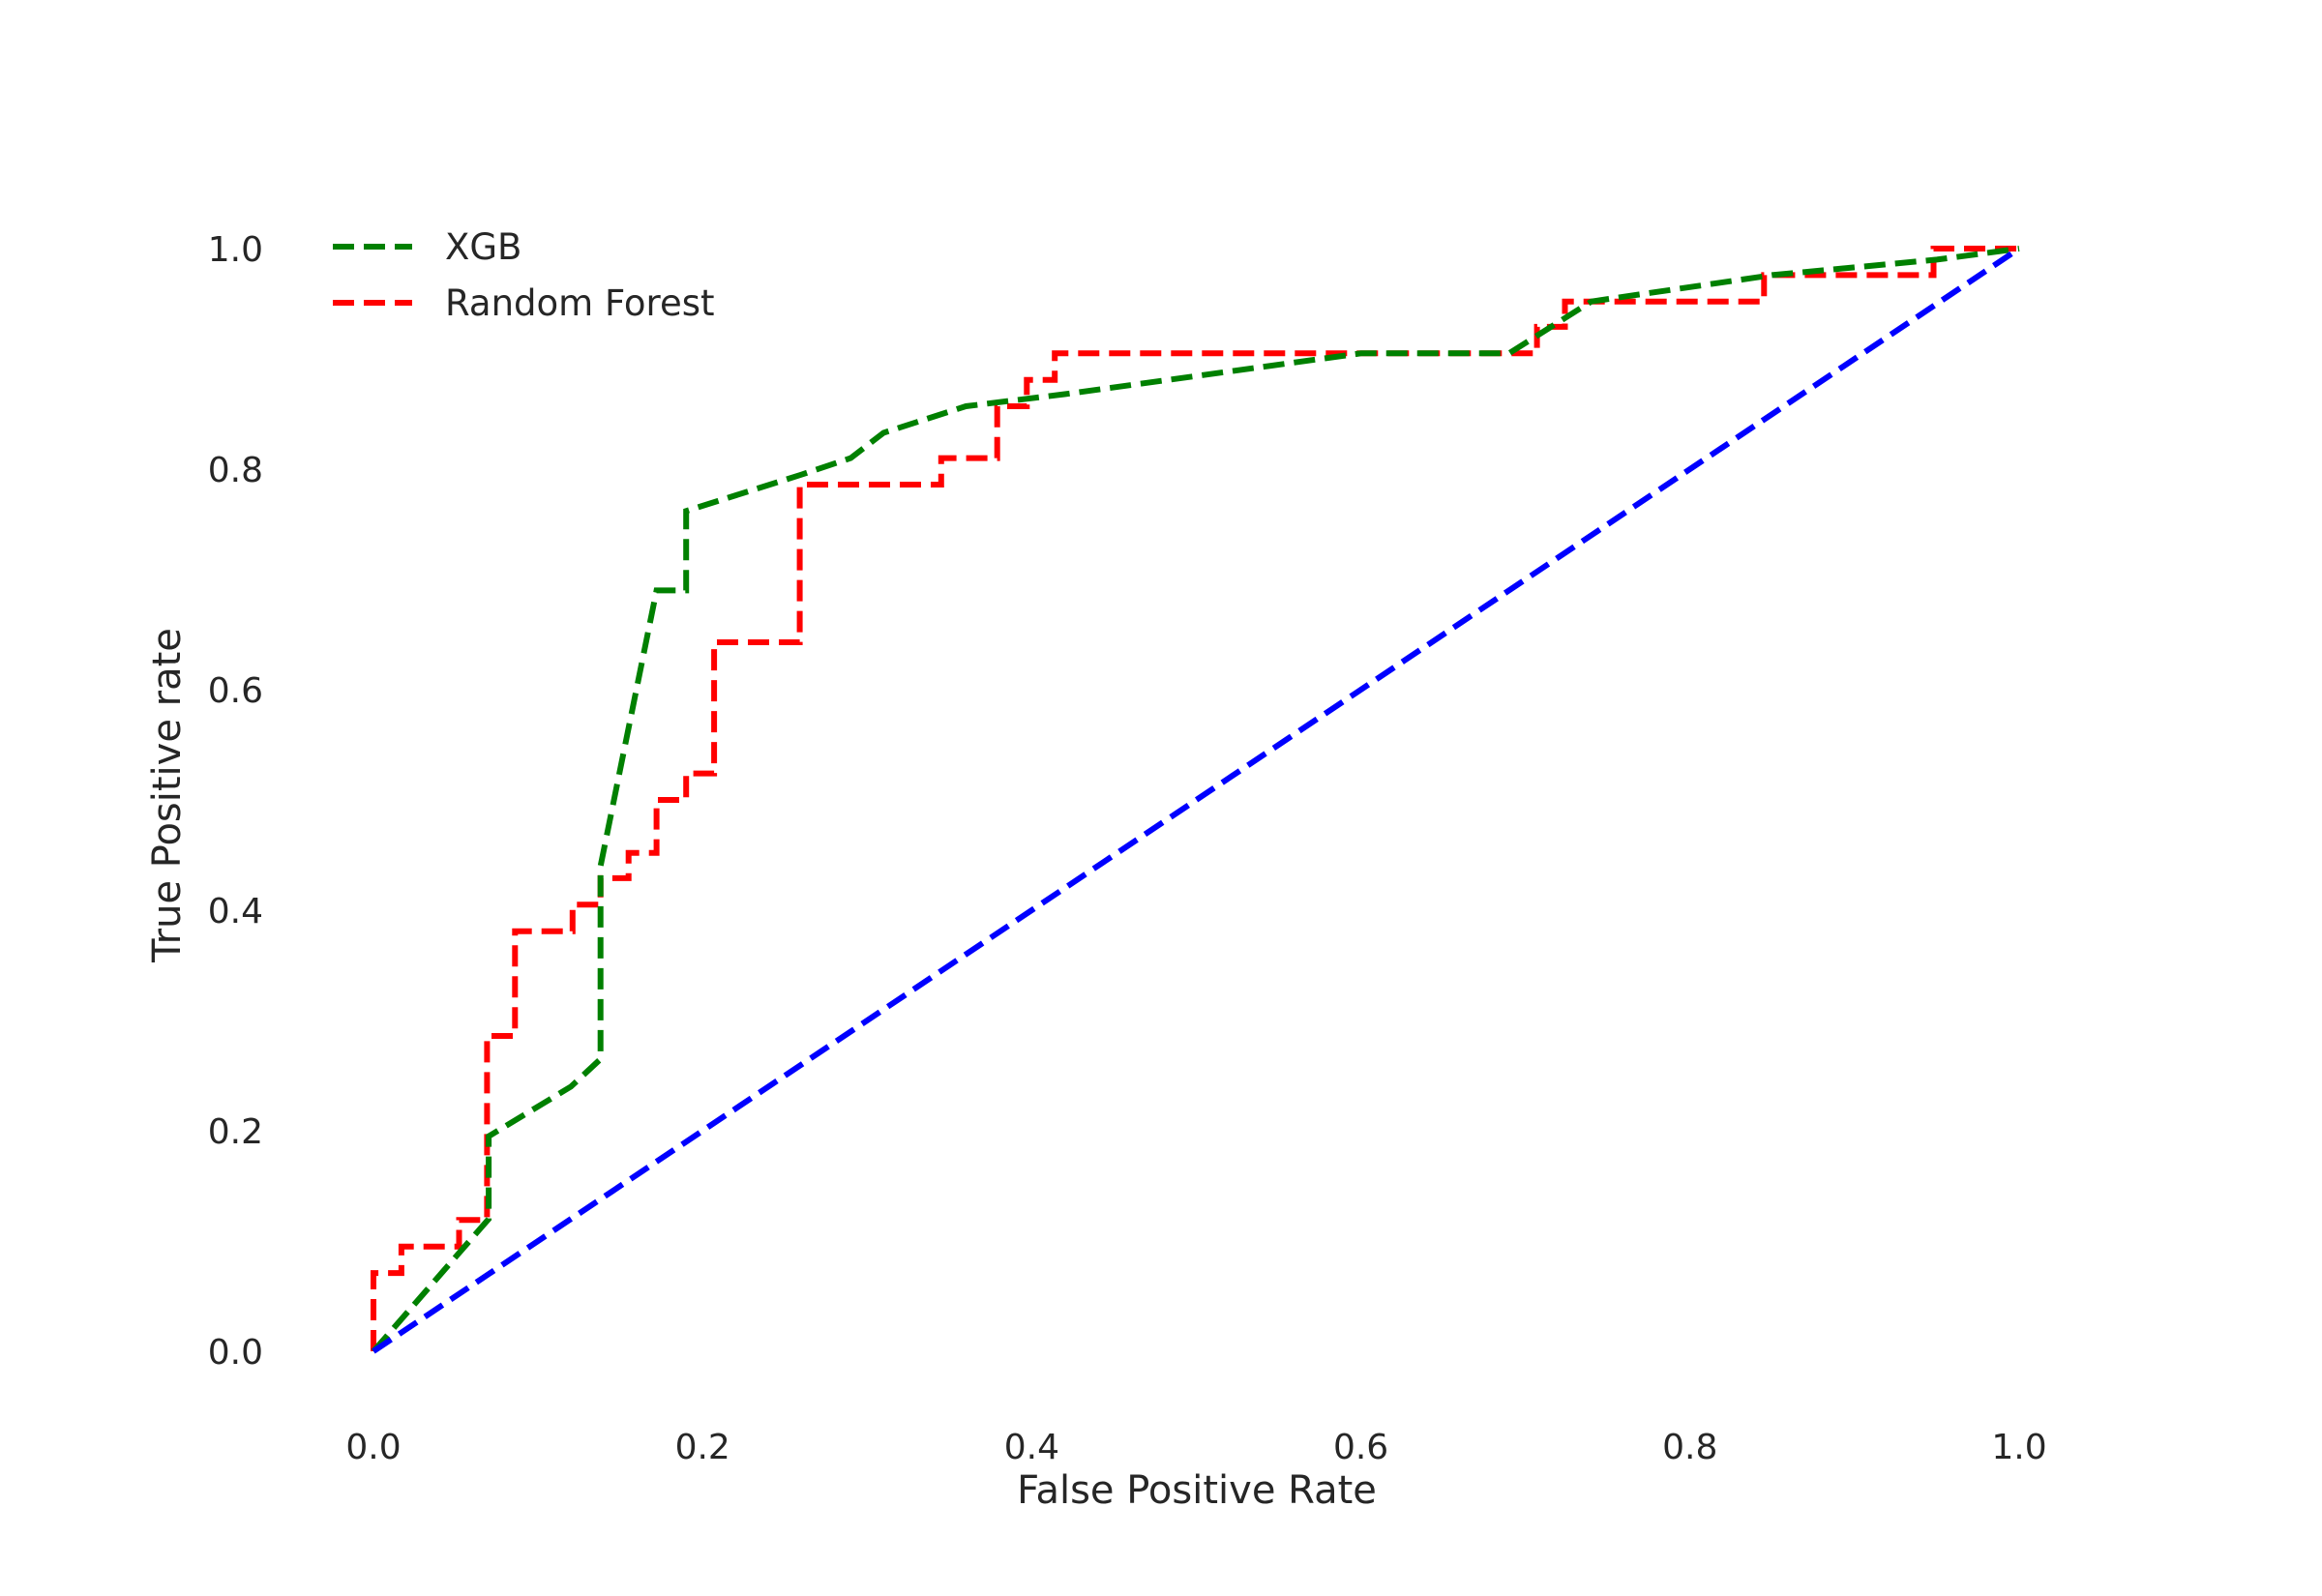 Image resolution: width=2322 pixels, height=1596 pixels. Describe the element at coordinates (702, 1447) in the screenshot. I see `x-tick-label: 0.2` at that location.